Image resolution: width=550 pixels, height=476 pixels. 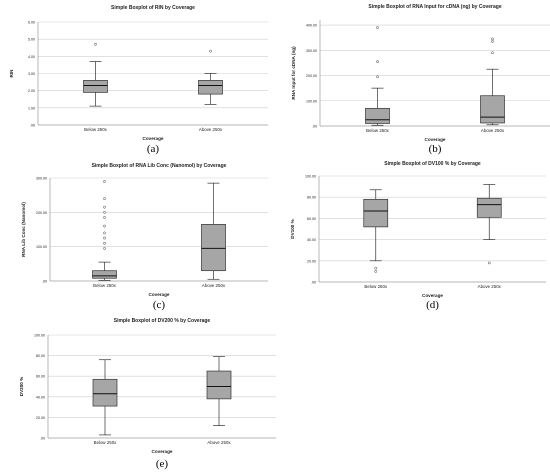 I want to click on chart-title: Simple Boxplot of DV200 % by Coverage, so click(x=162, y=321).